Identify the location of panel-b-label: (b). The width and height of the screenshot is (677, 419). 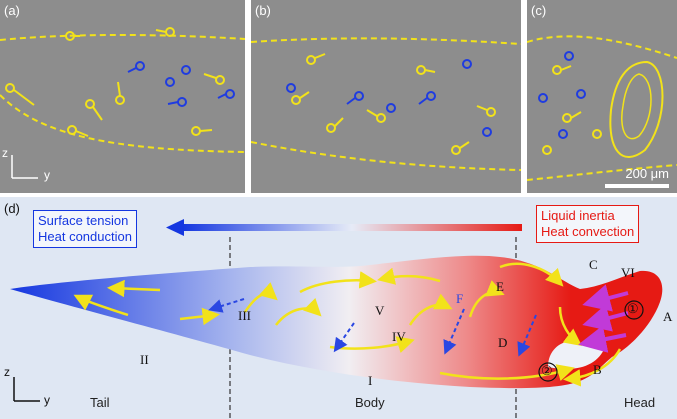
(263, 10).